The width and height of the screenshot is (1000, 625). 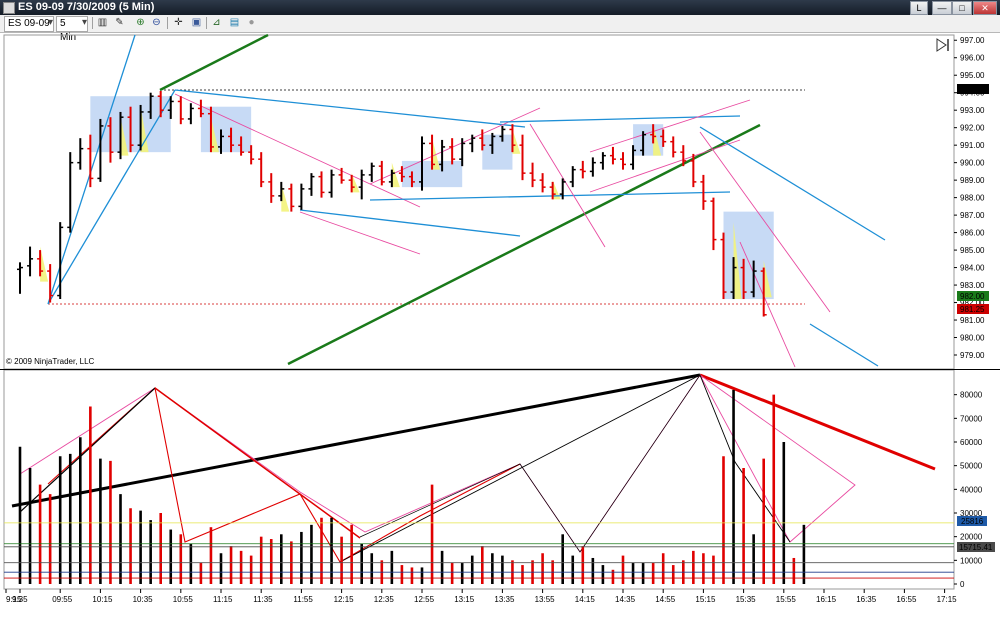 I want to click on time-axis-label: 16:35, so click(x=866, y=599).